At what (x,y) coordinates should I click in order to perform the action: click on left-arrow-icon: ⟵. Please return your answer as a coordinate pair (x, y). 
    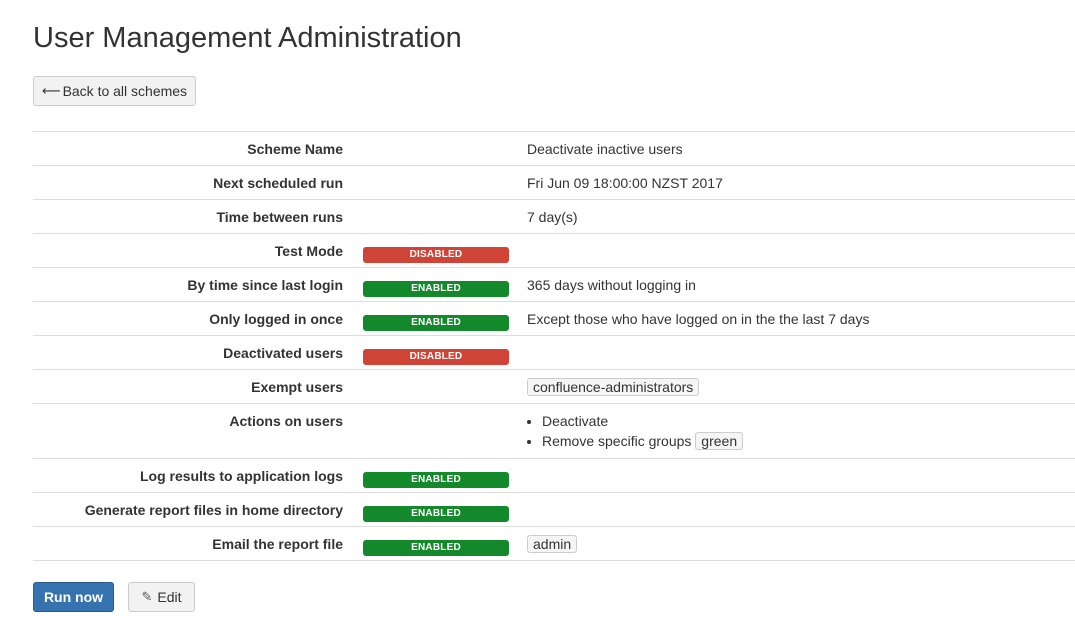
    Looking at the image, I should click on (51, 90).